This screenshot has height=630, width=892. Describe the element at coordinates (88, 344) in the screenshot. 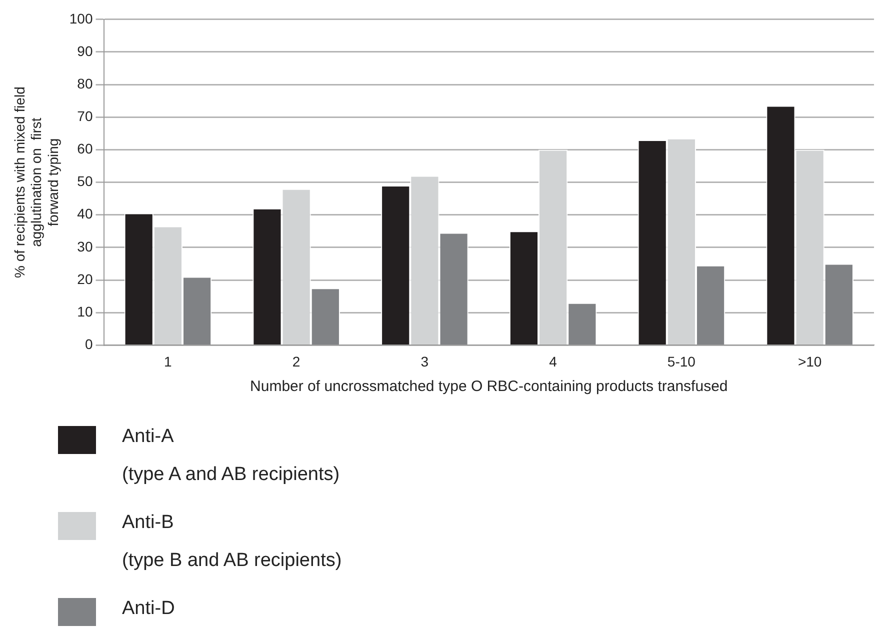

I see `y-tick-label: 0` at that location.